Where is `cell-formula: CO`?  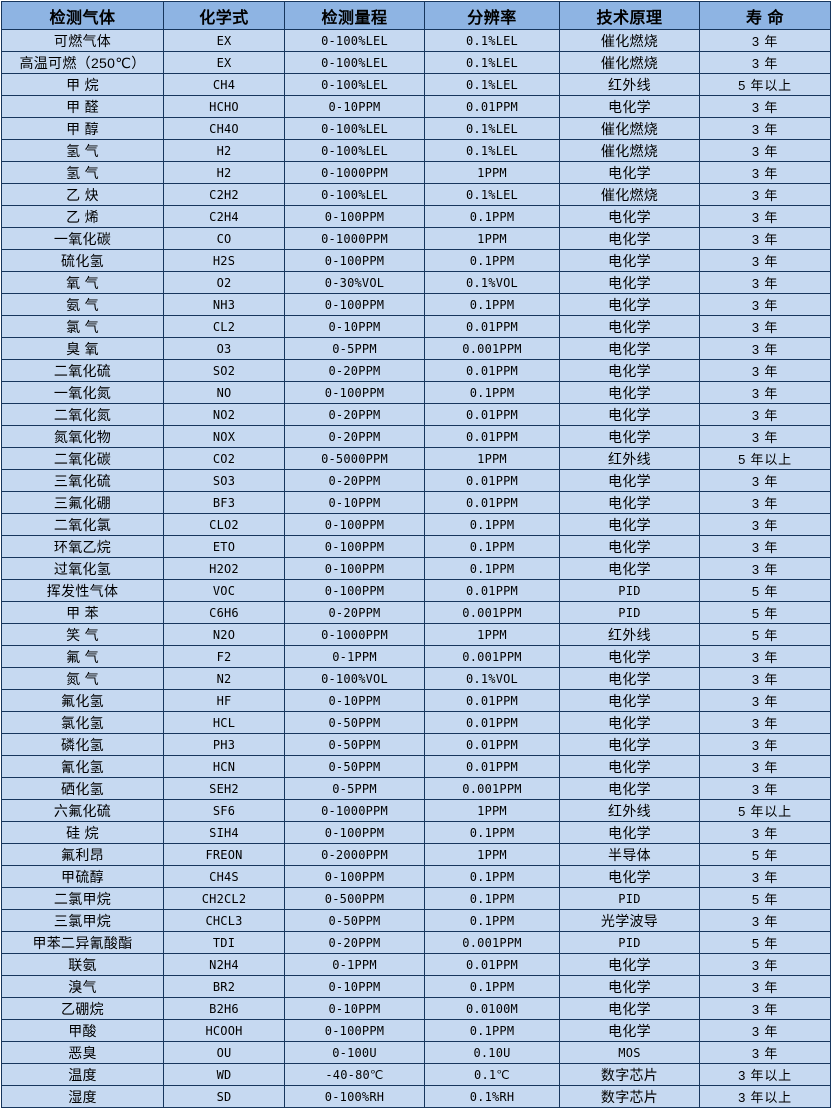
cell-formula: CO is located at coordinates (224, 238).